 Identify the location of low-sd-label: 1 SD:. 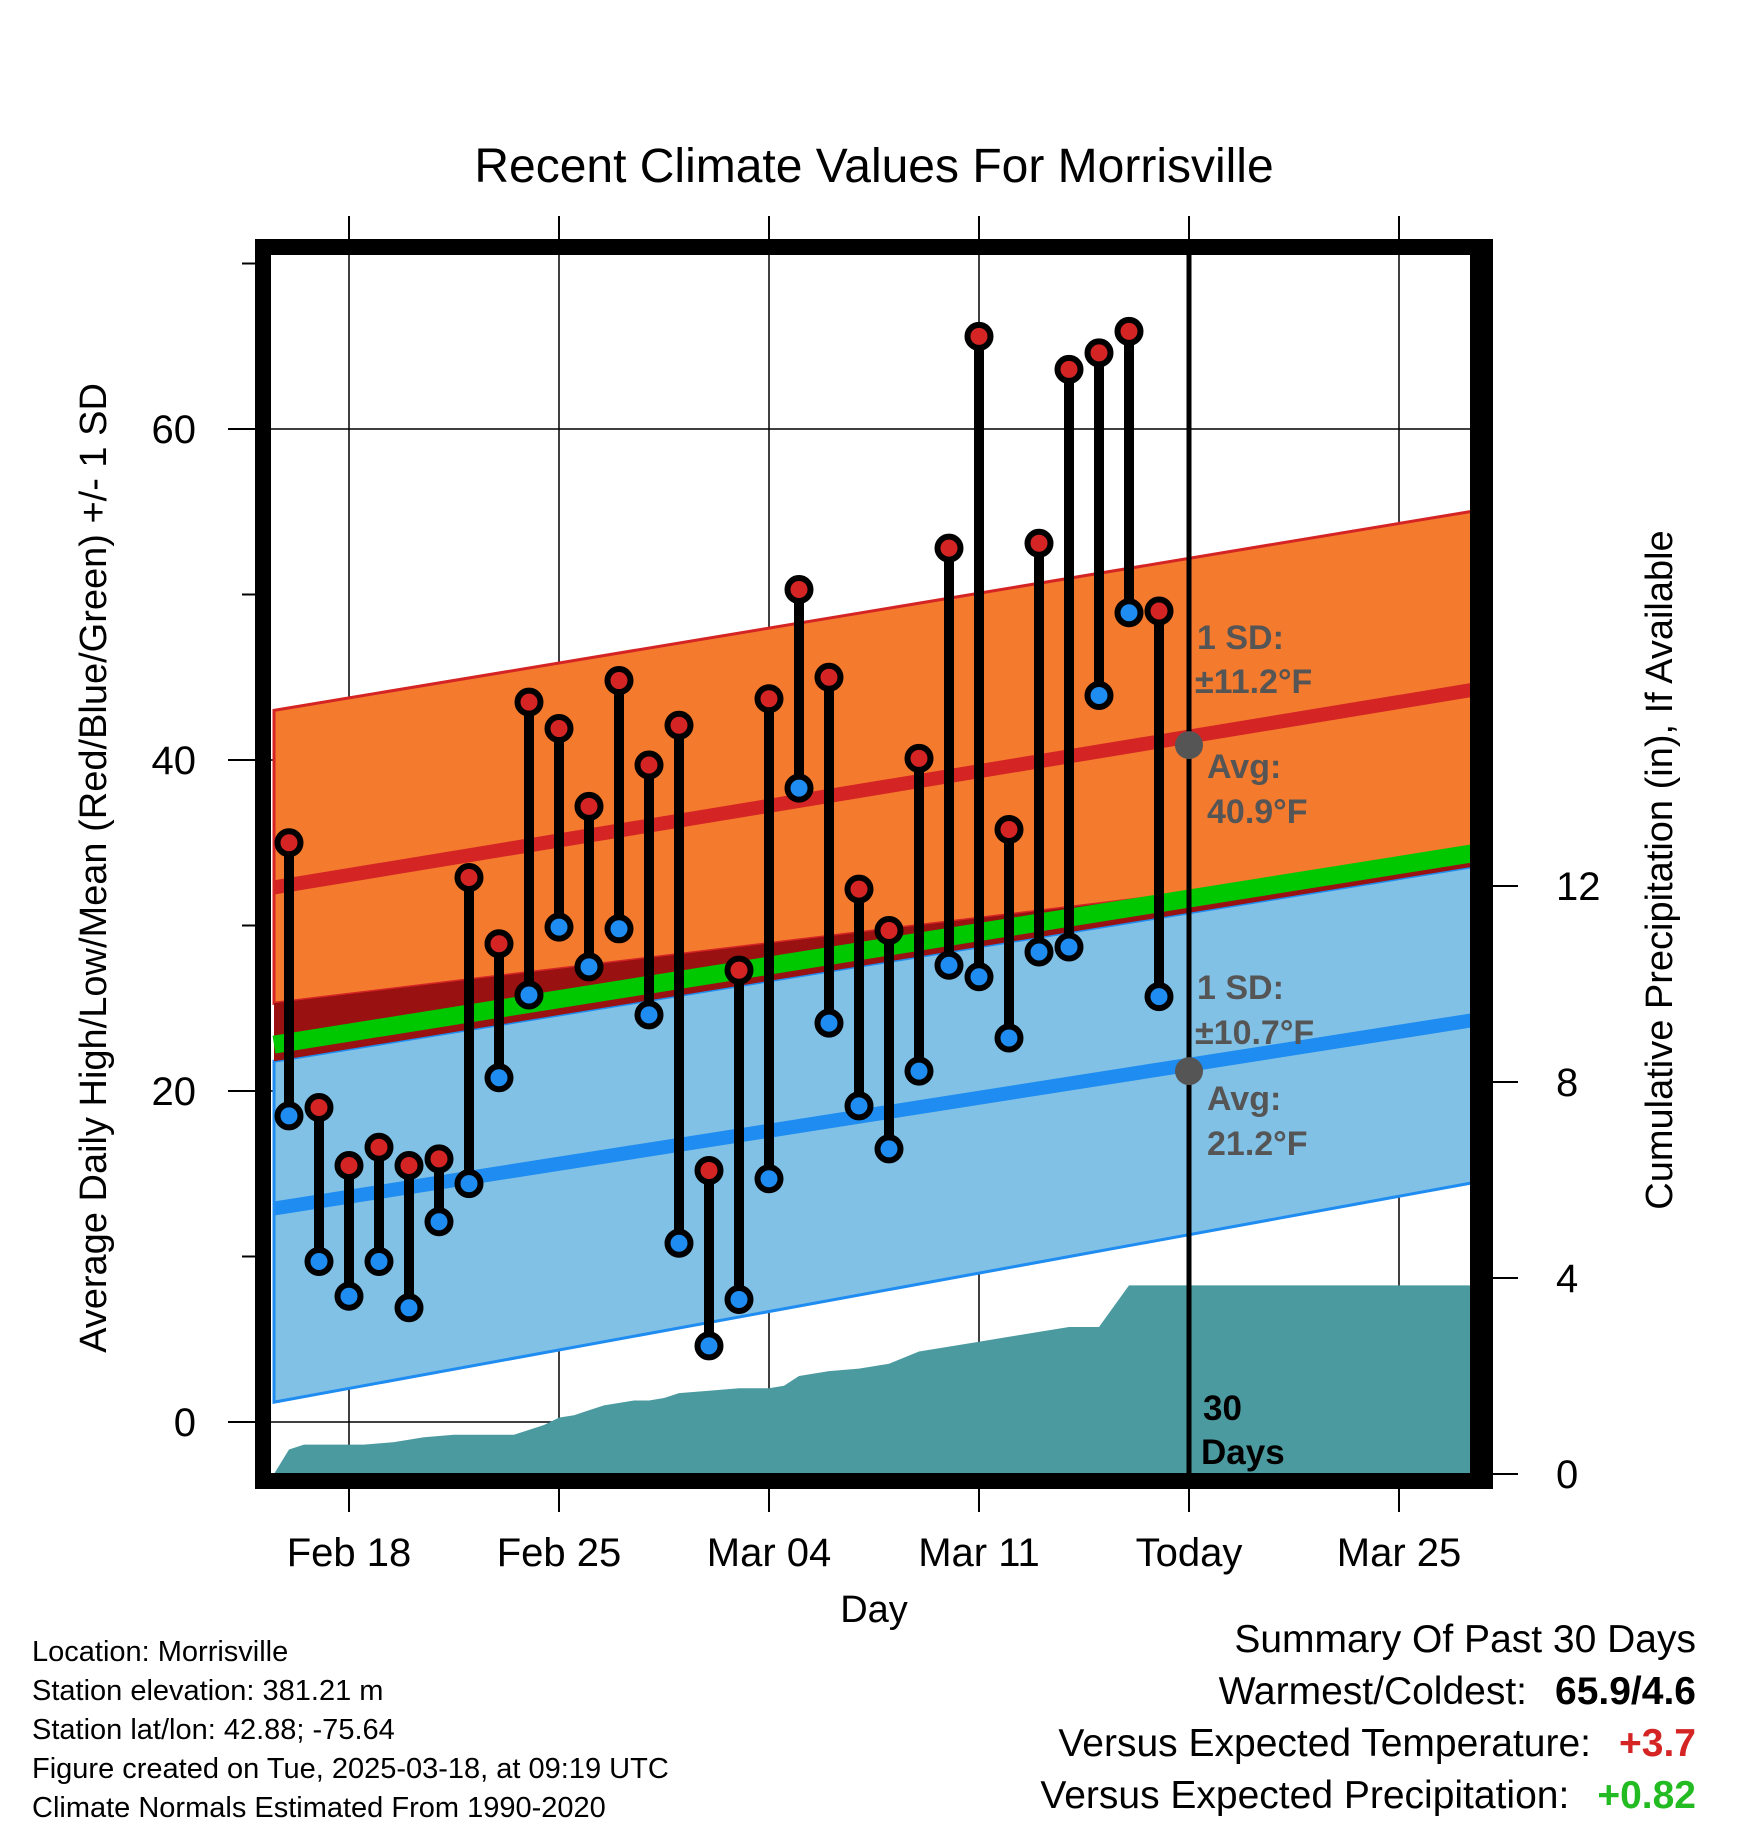
(1240, 988).